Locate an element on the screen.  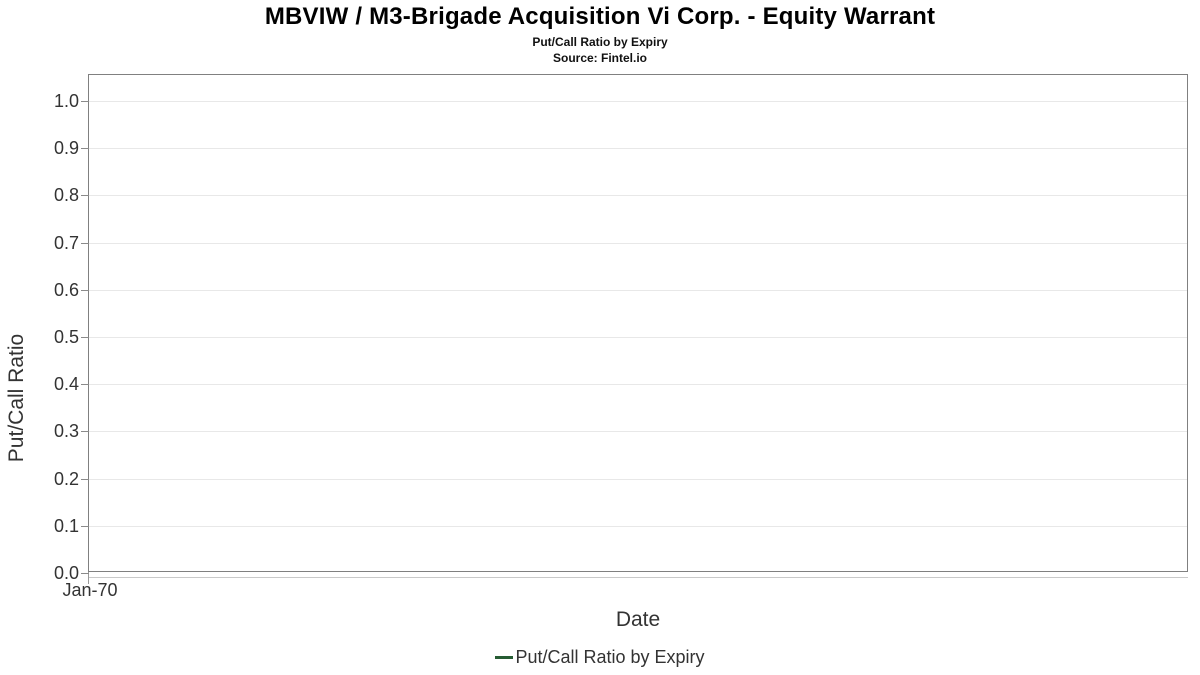
y-tick-label: 0.4 is located at coordinates (66, 384).